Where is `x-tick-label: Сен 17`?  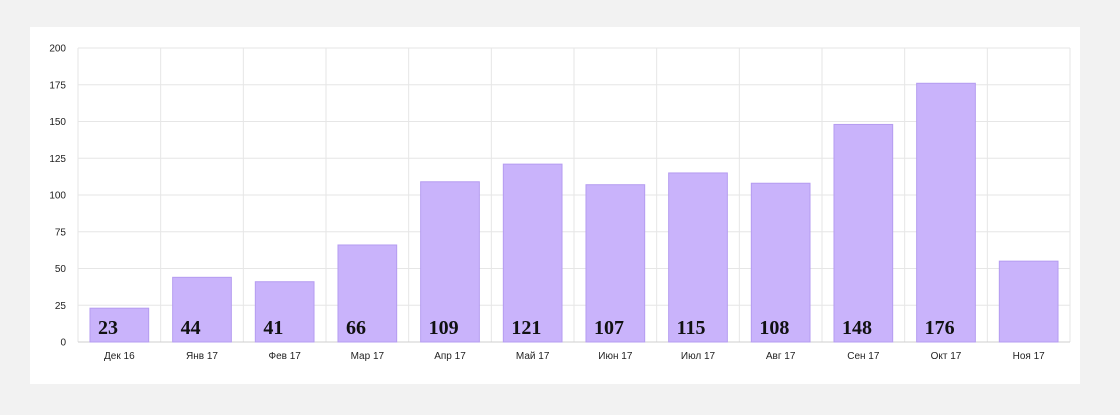 x-tick-label: Сен 17 is located at coordinates (863, 356).